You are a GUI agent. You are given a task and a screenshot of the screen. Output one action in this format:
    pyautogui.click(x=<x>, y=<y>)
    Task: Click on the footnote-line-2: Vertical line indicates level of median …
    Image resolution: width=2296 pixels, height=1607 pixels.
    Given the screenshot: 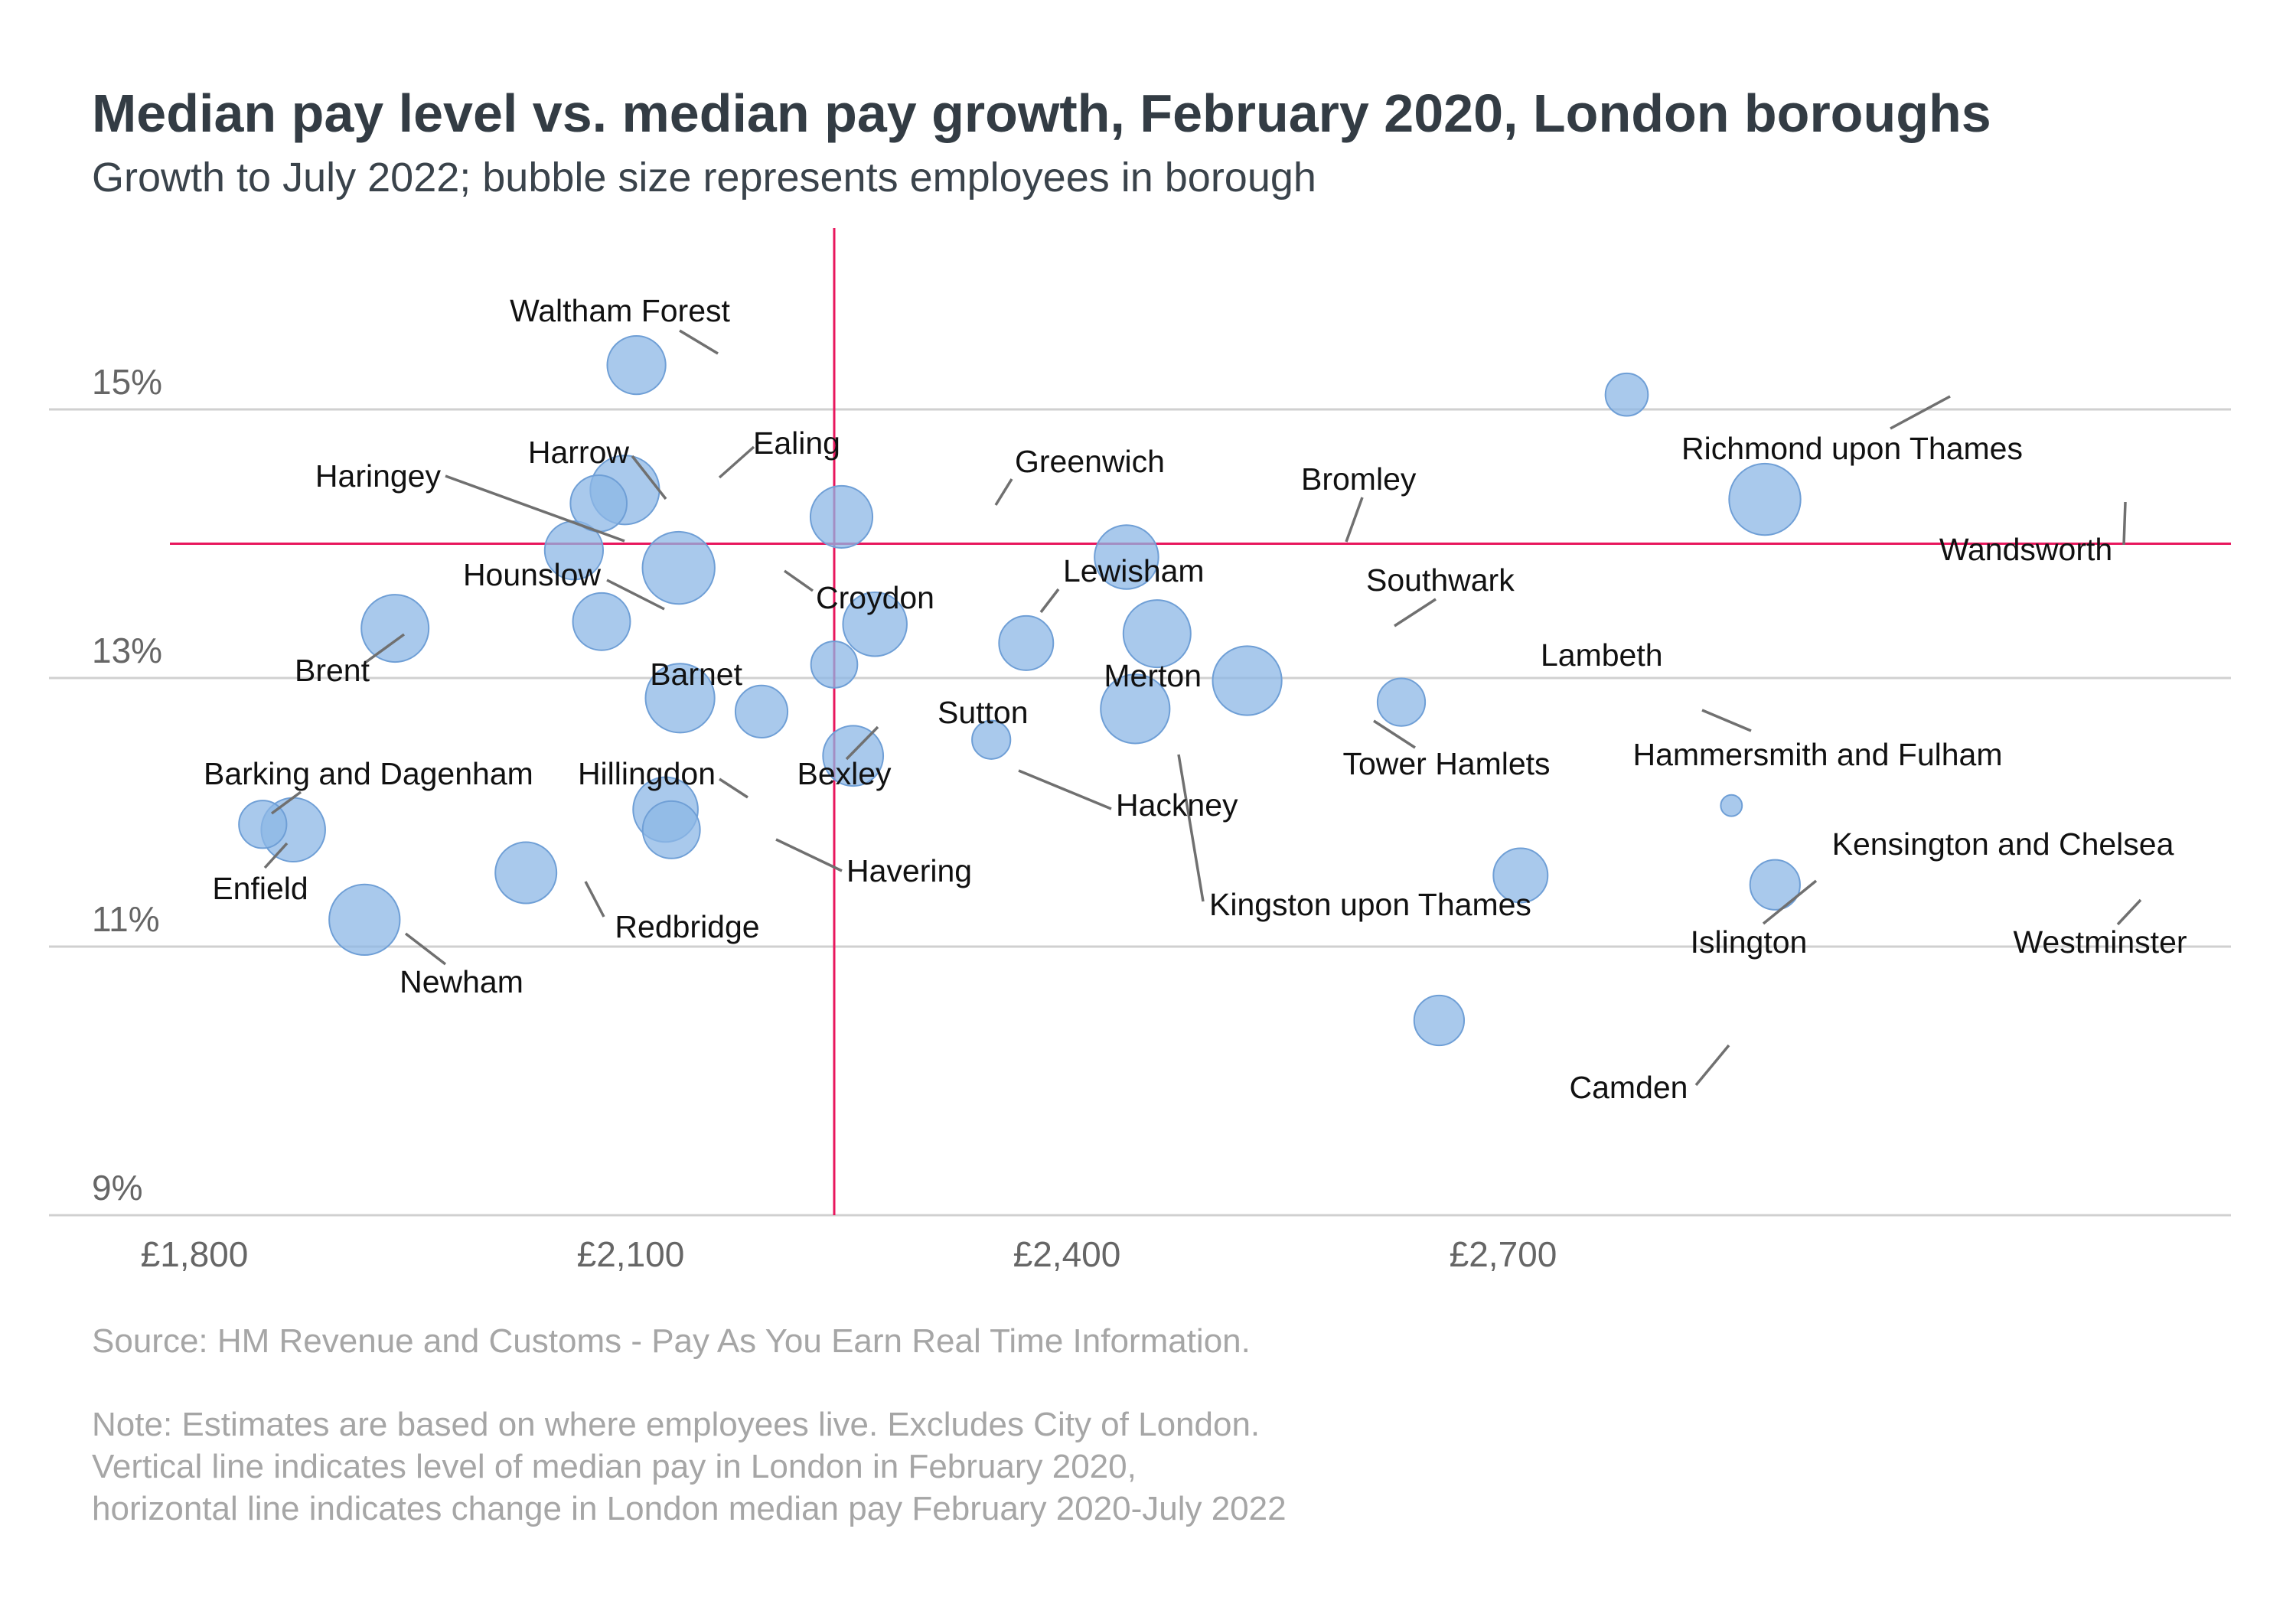 What is the action you would take?
    pyautogui.click(x=614, y=1466)
    